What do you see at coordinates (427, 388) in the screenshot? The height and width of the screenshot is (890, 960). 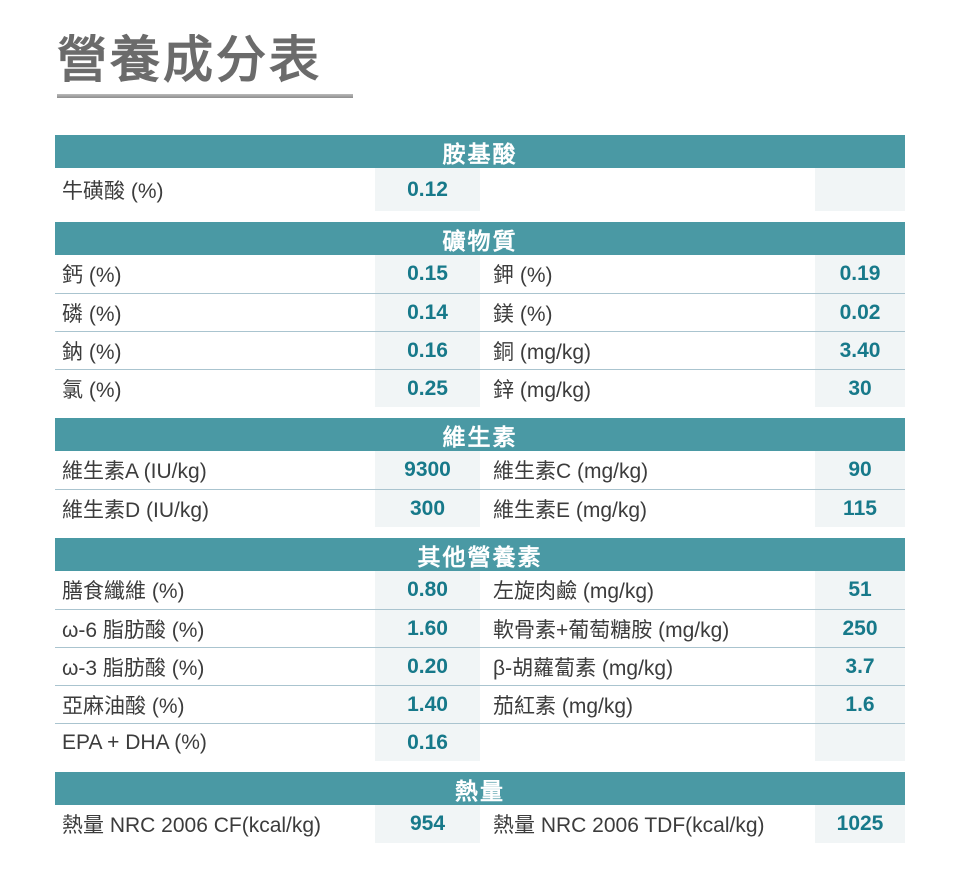 I see `nutrient-value: 0.25` at bounding box center [427, 388].